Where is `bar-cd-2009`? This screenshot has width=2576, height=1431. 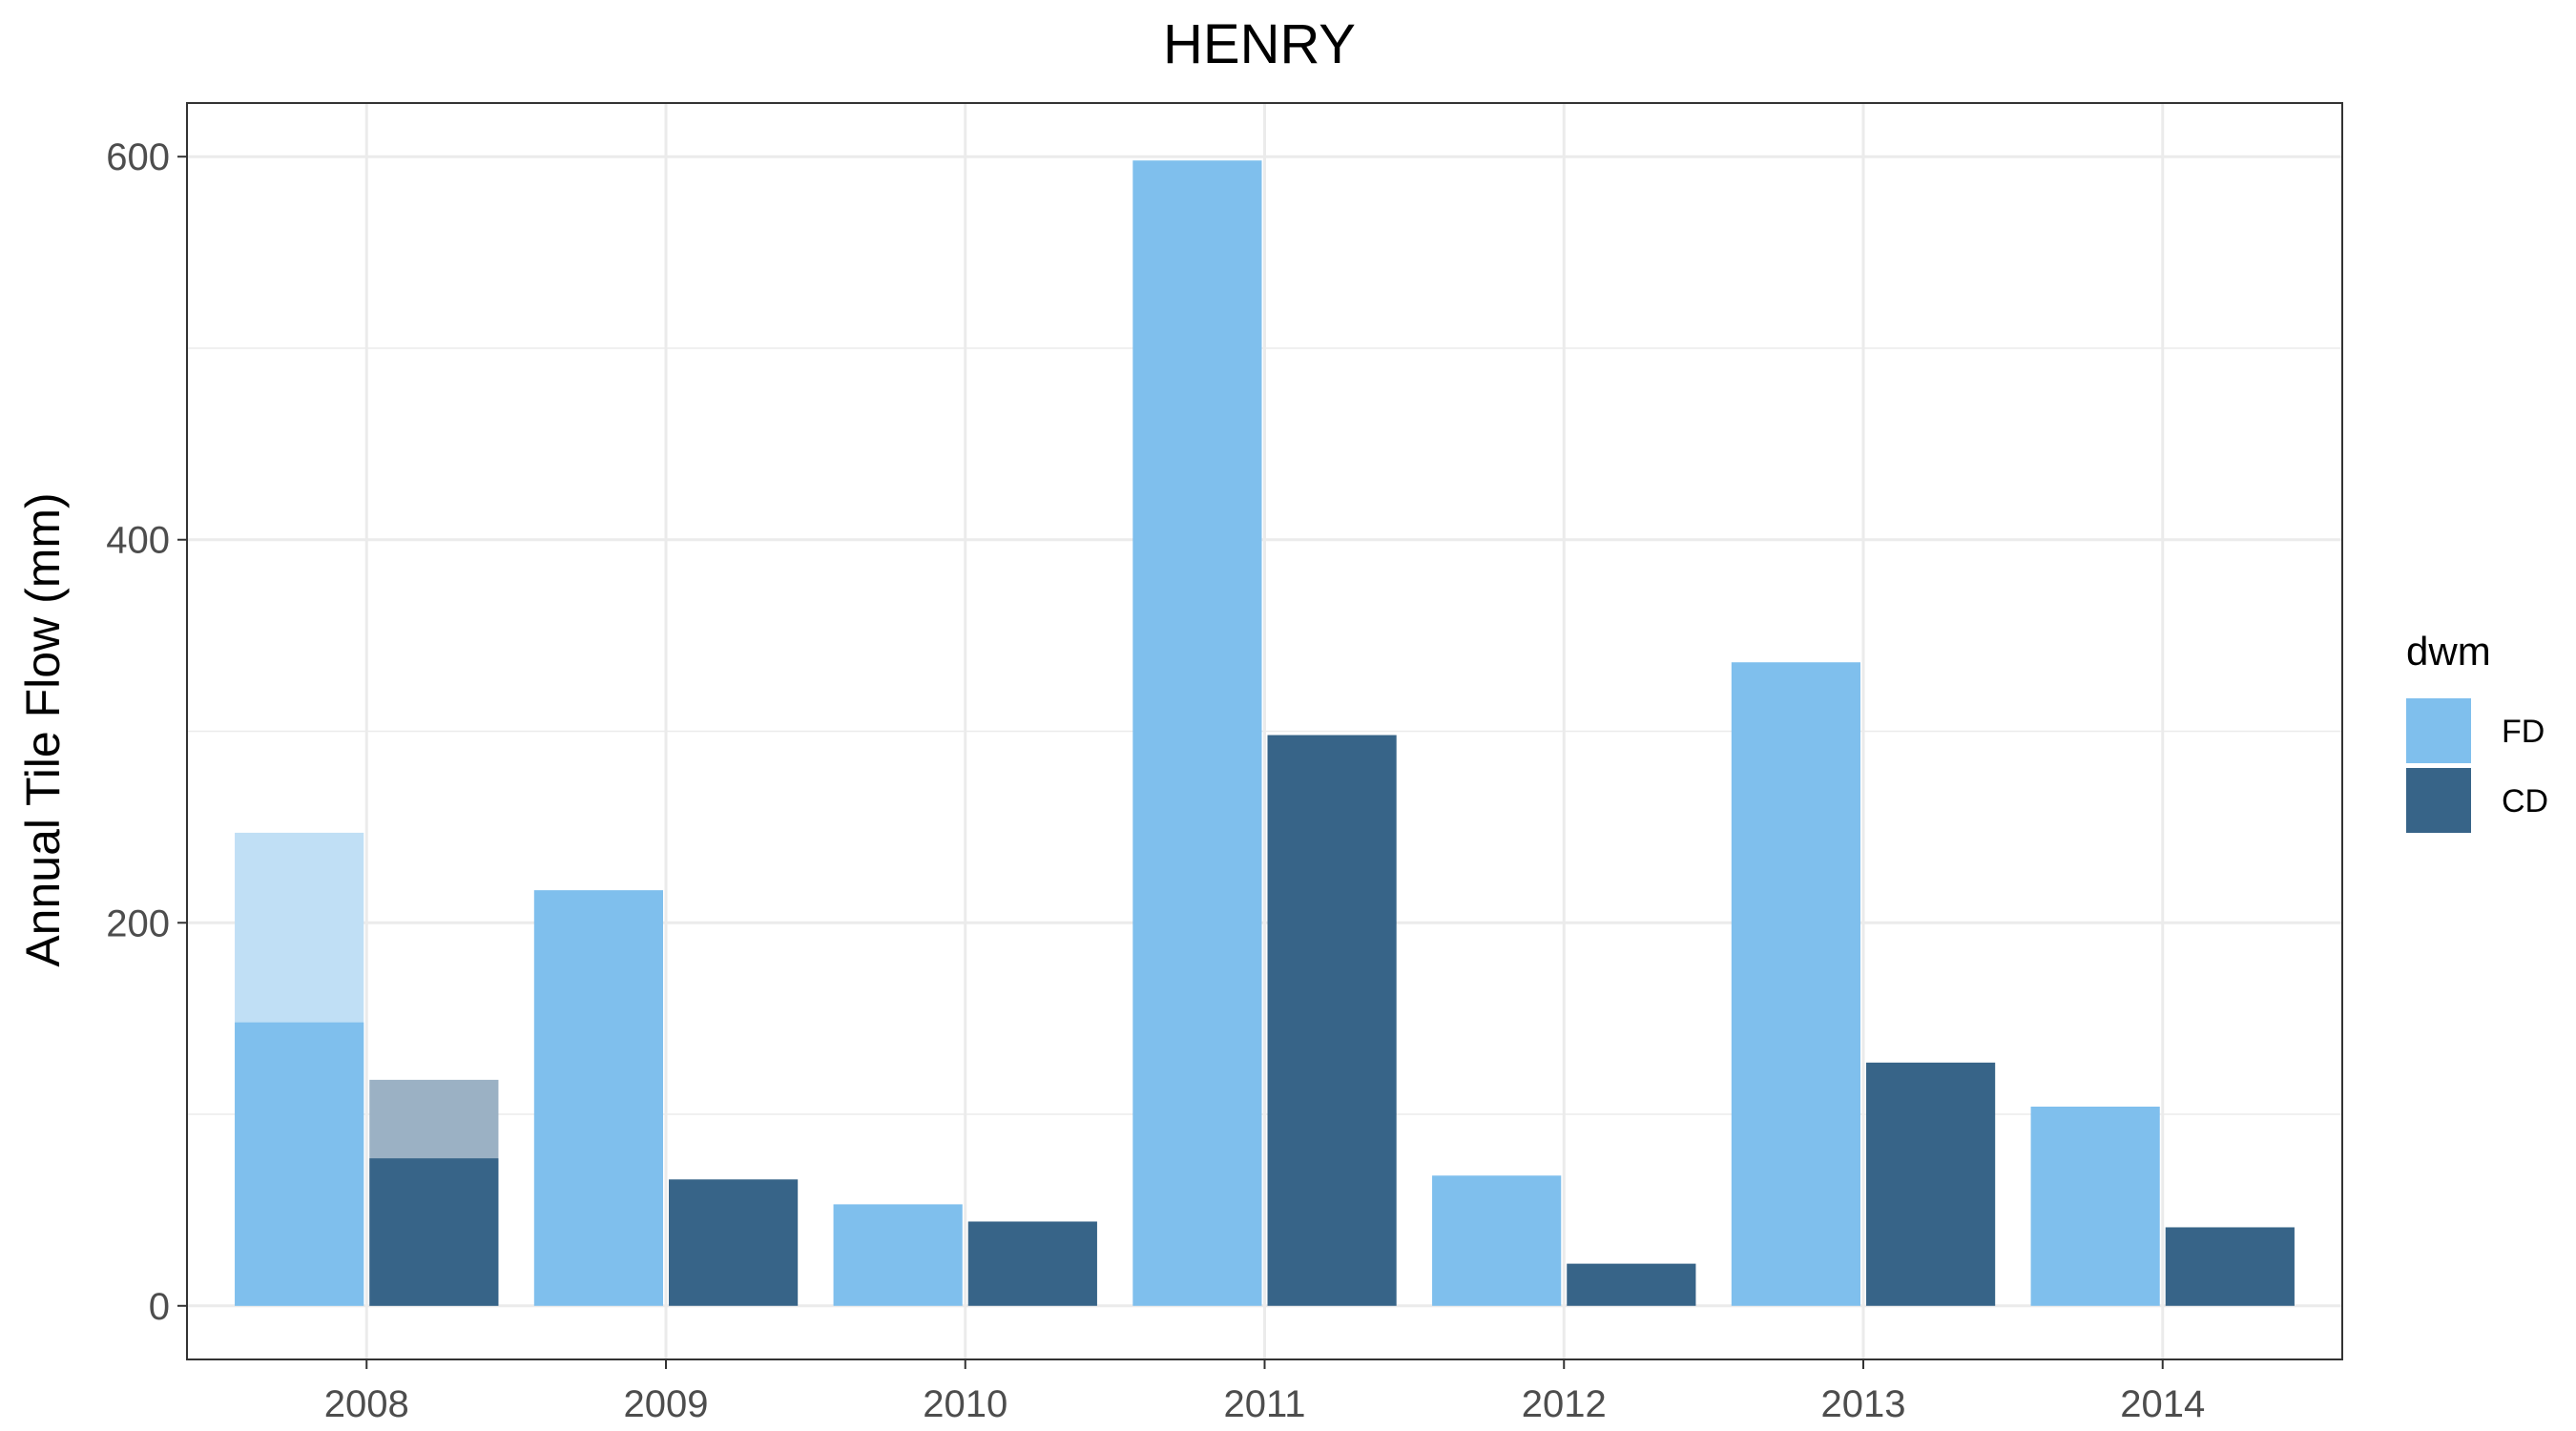 bar-cd-2009 is located at coordinates (734, 1242).